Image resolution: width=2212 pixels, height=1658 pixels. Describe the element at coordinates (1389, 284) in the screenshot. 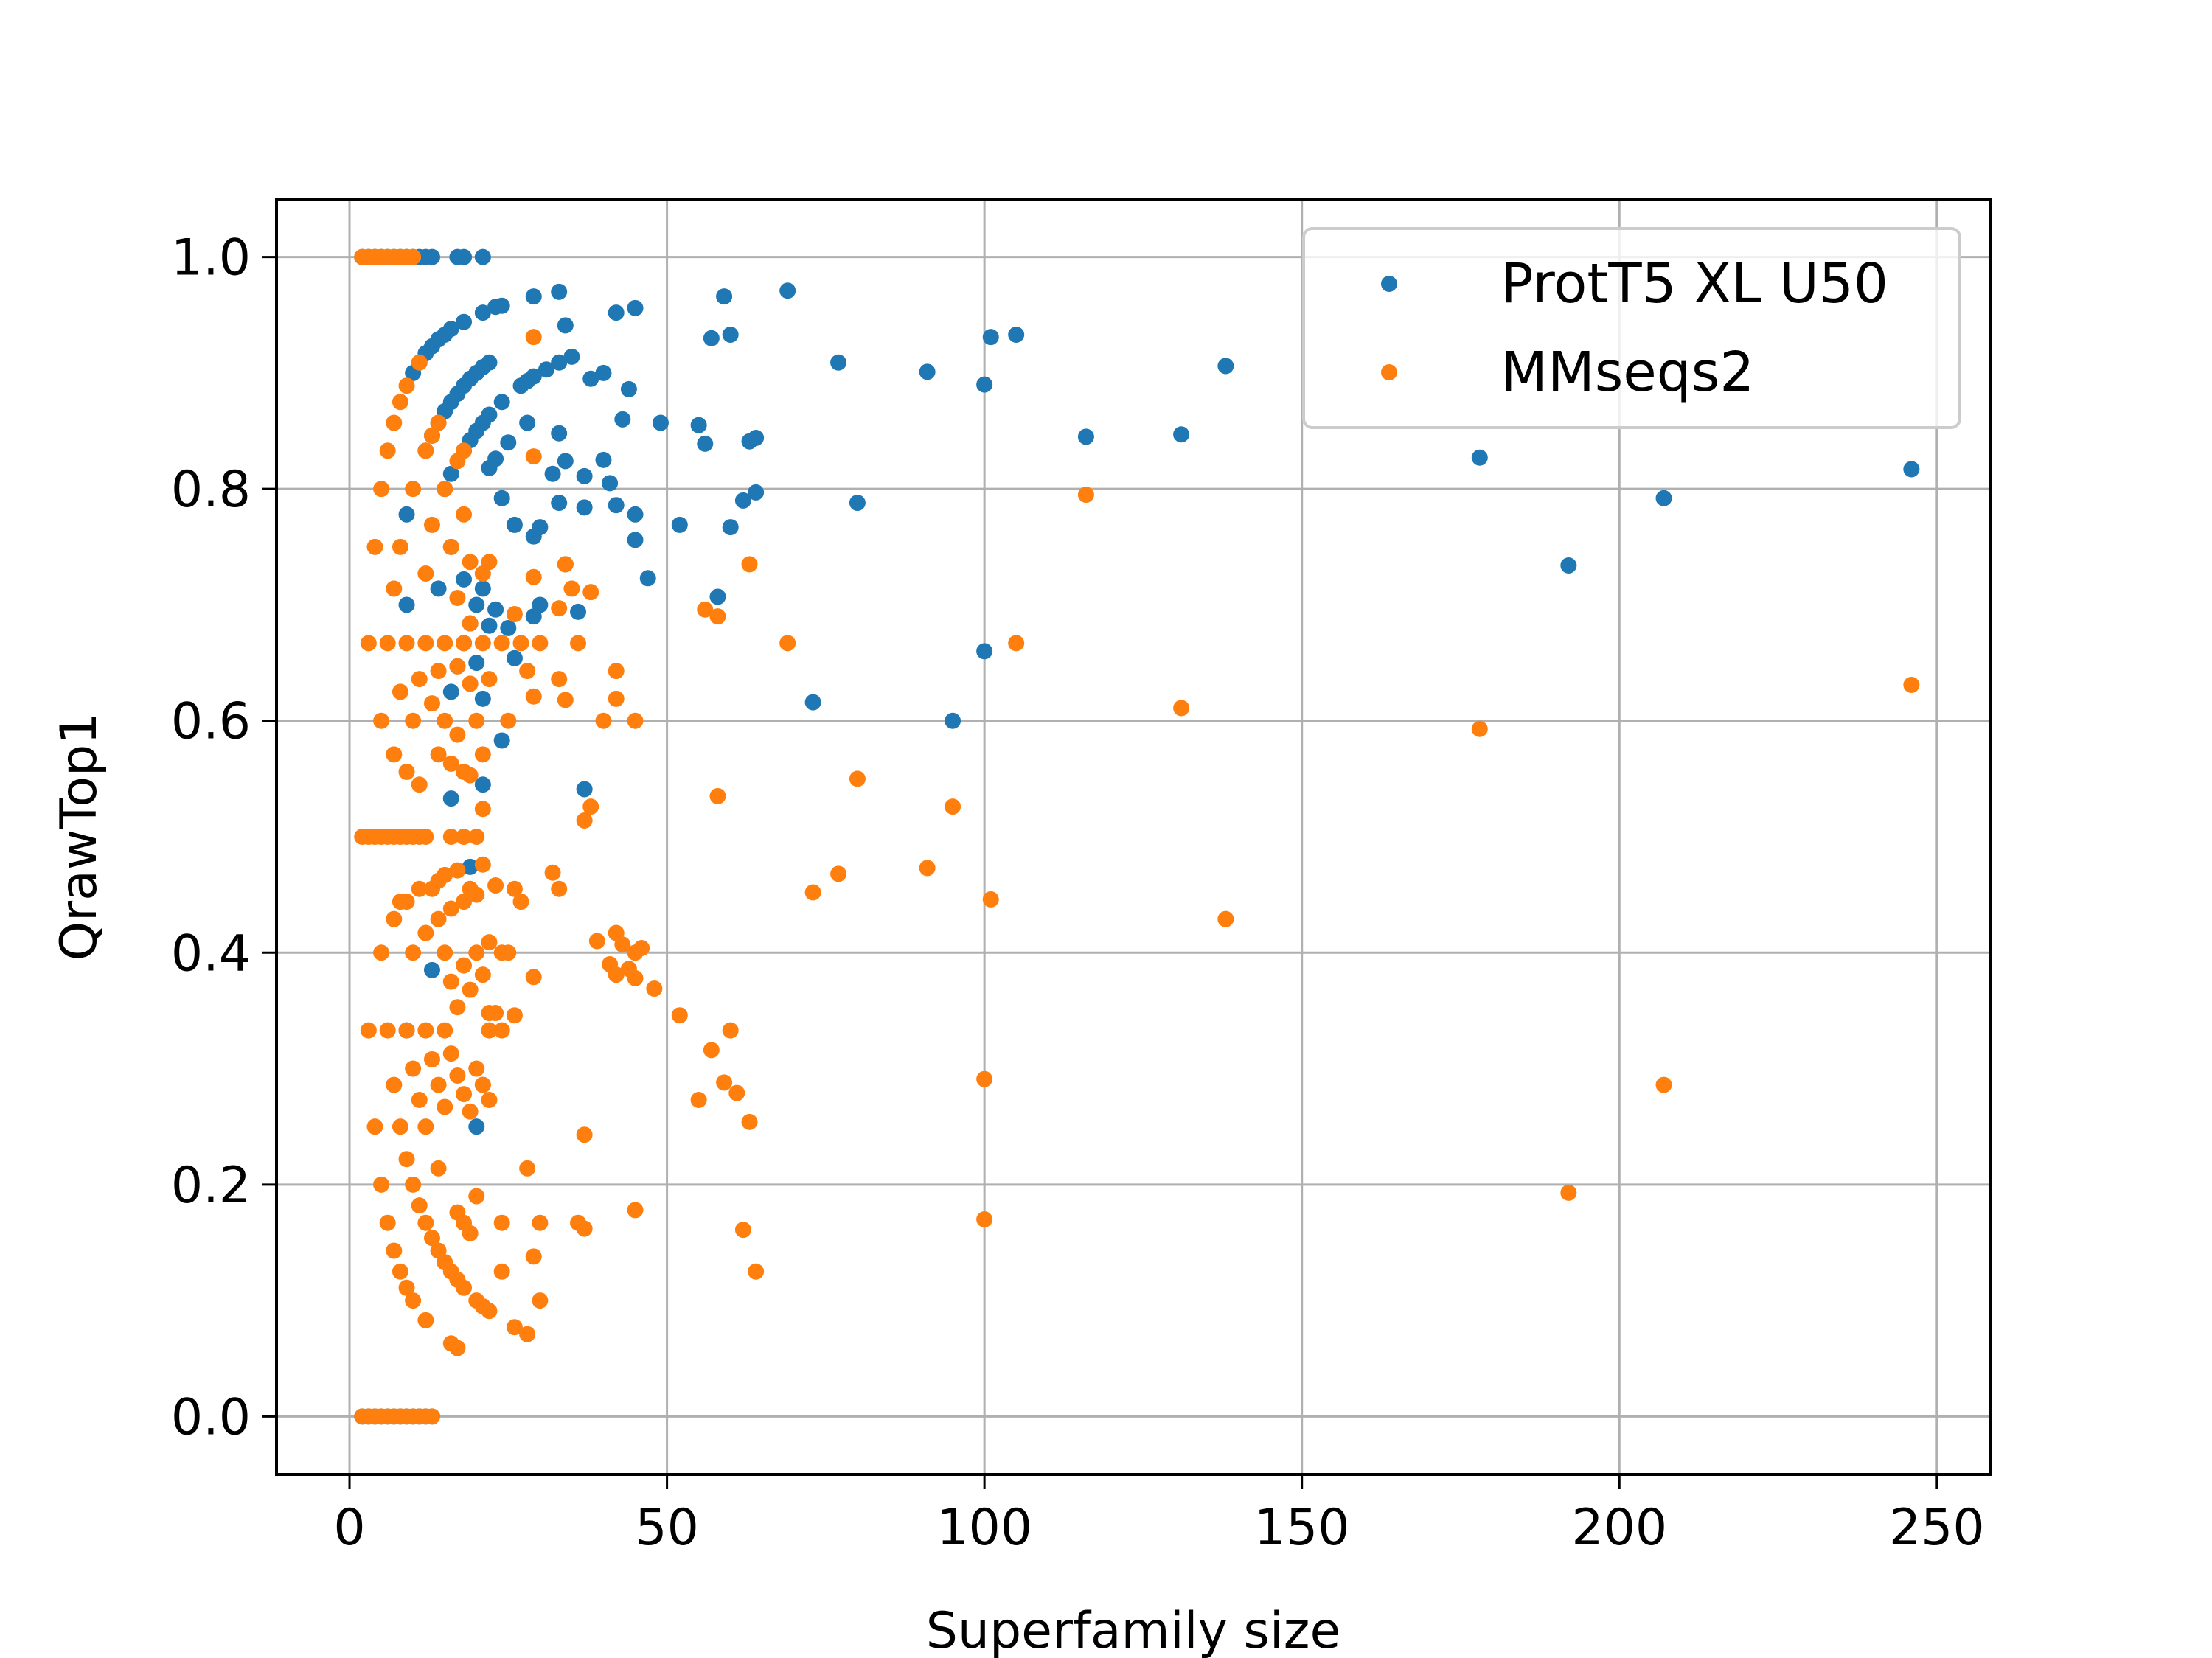

I see `legend-marker-prott5` at that location.